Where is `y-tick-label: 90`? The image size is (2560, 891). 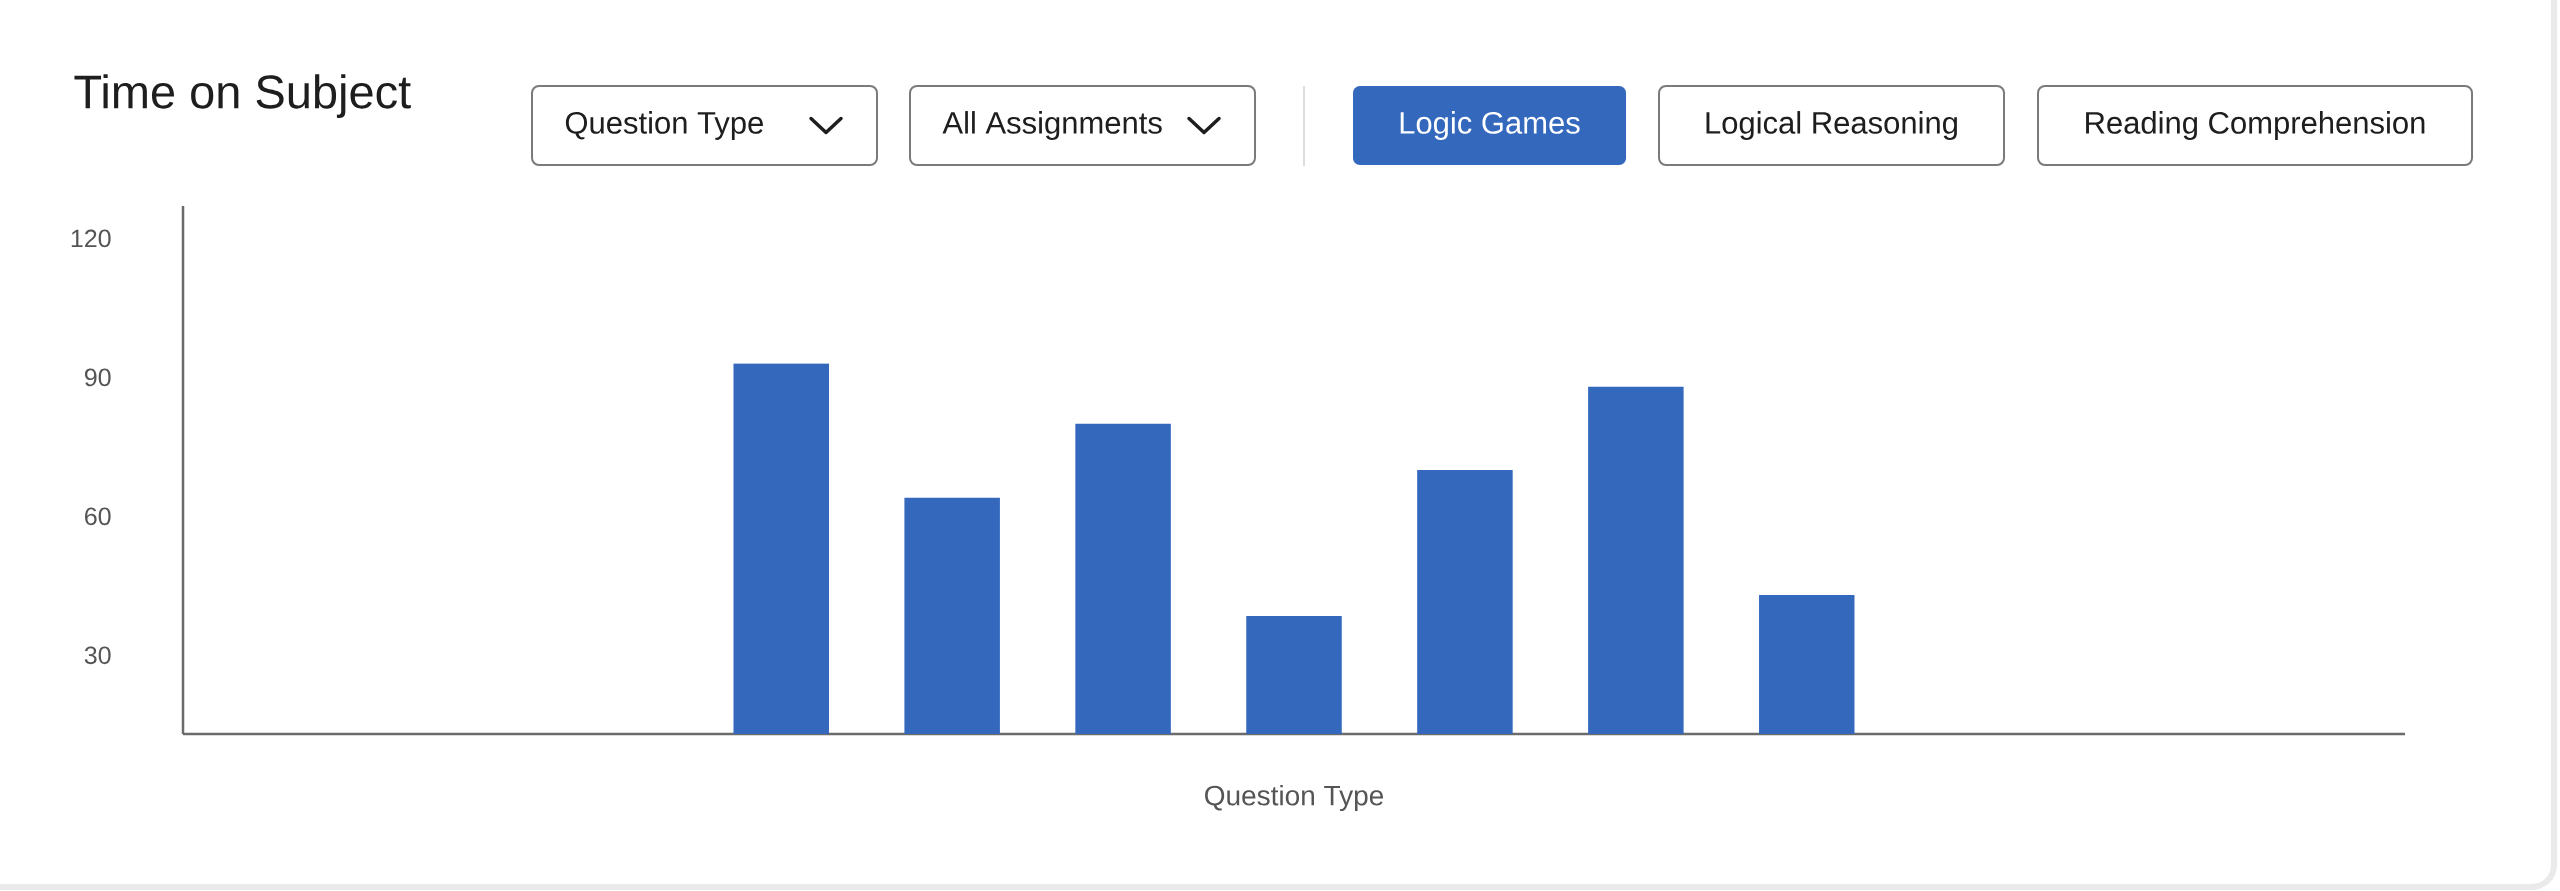
y-tick-label: 90 is located at coordinates (97, 377).